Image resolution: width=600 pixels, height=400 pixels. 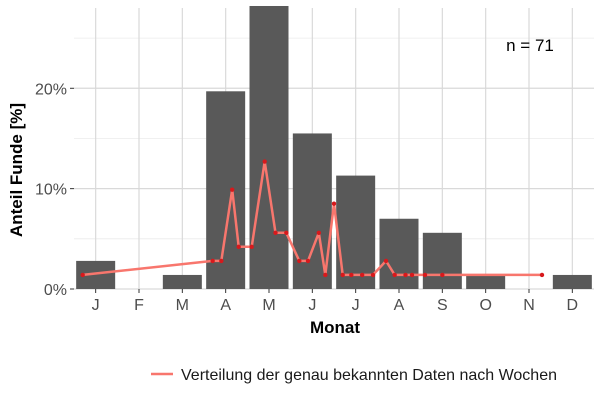 What do you see at coordinates (529, 305) in the screenshot?
I see `x-tick-label: N` at bounding box center [529, 305].